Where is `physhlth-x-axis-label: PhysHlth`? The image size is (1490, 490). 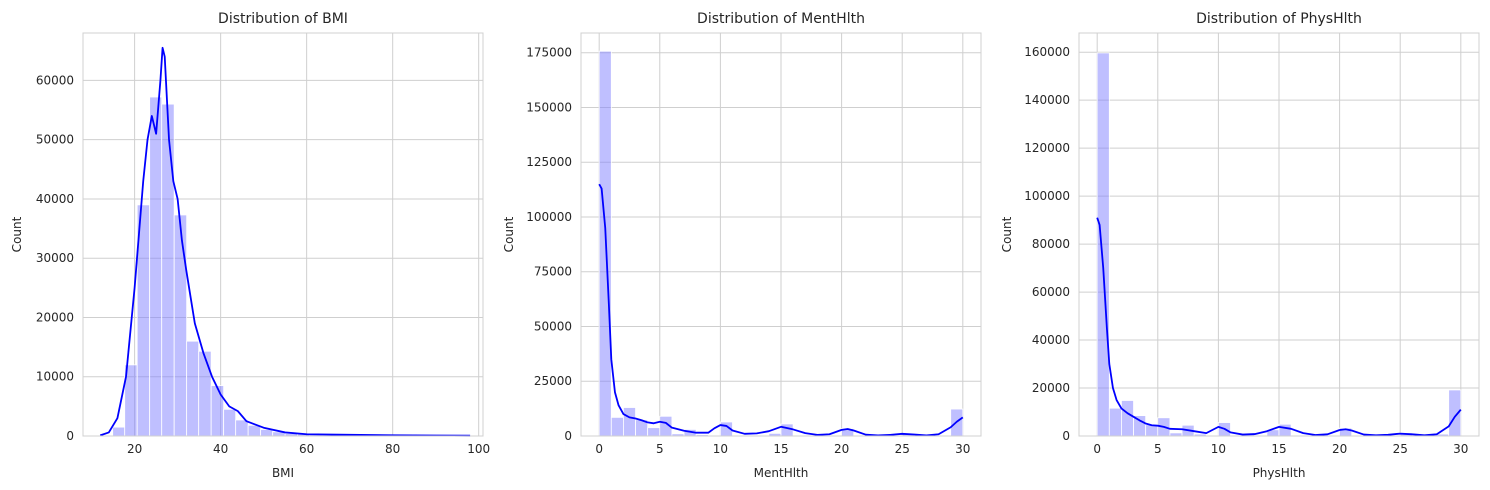
physhlth-x-axis-label: PhysHlth is located at coordinates (1279, 473).